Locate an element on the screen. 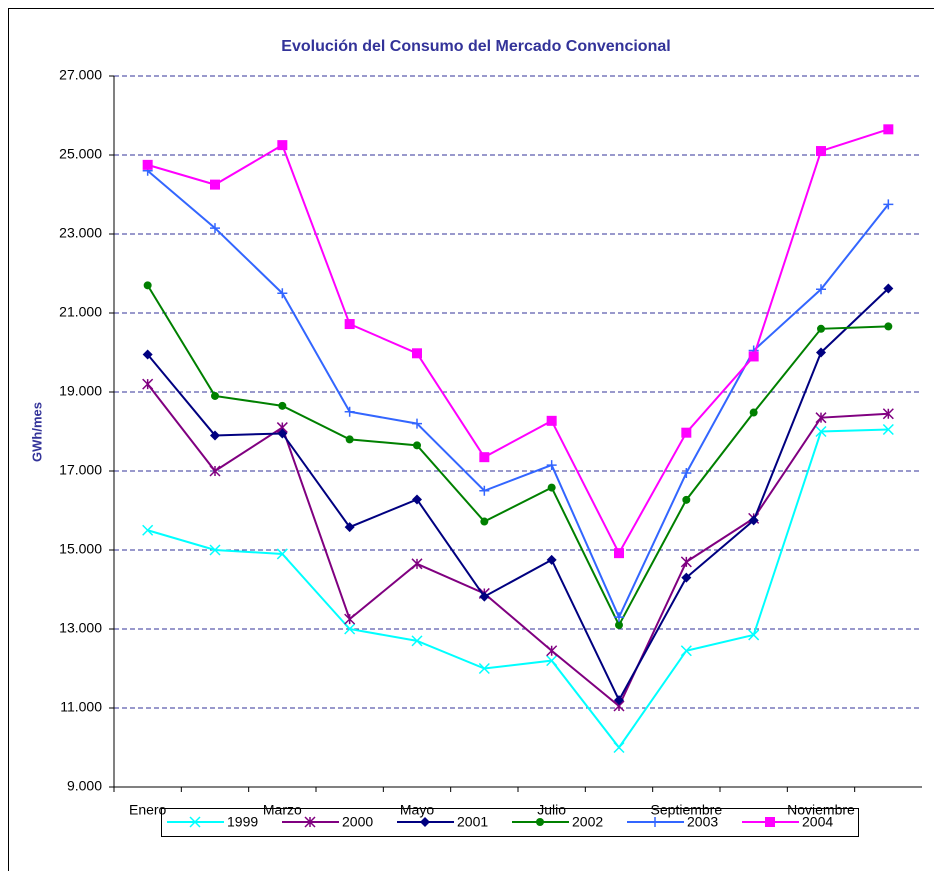 This screenshot has width=934, height=871. y-tick-label: 9.000 is located at coordinates (84, 786).